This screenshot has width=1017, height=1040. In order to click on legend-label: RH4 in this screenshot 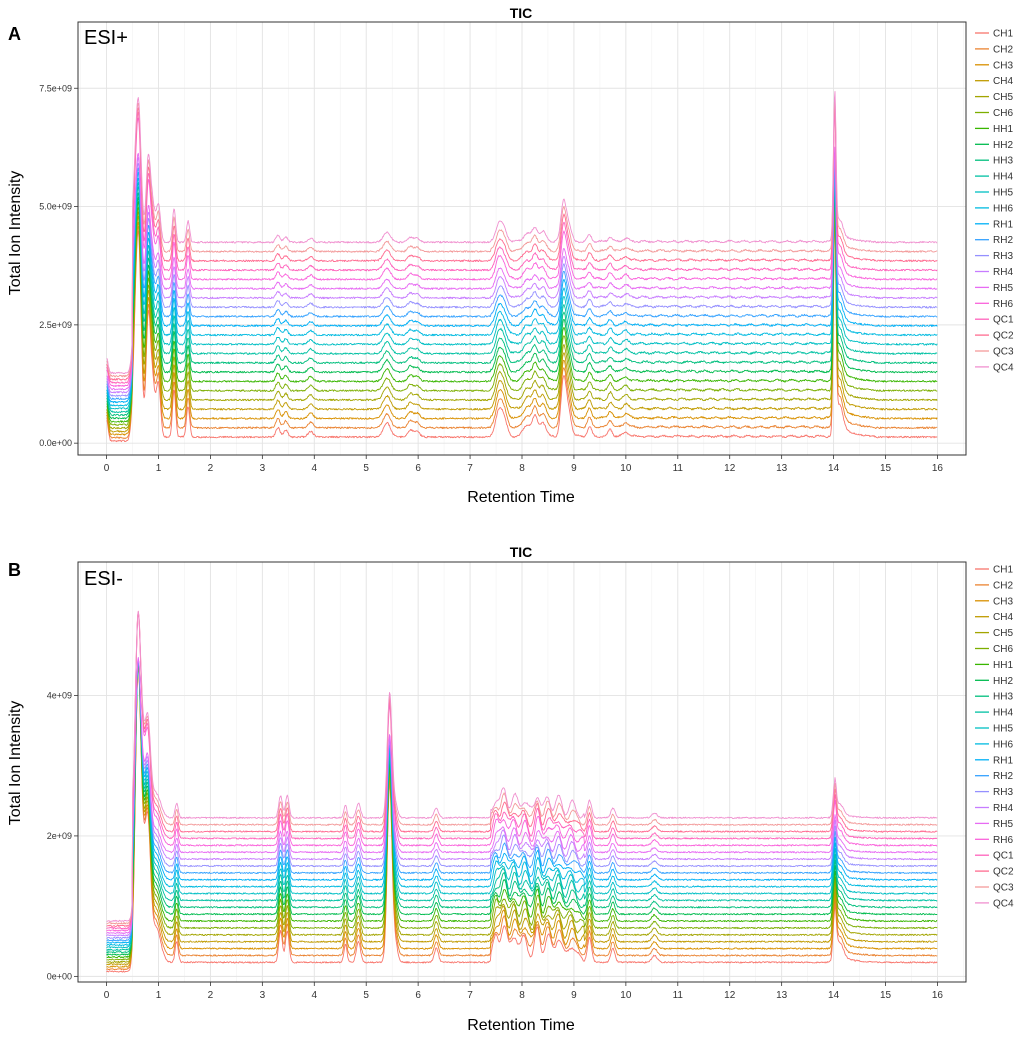, I will do `click(1003, 272)`.